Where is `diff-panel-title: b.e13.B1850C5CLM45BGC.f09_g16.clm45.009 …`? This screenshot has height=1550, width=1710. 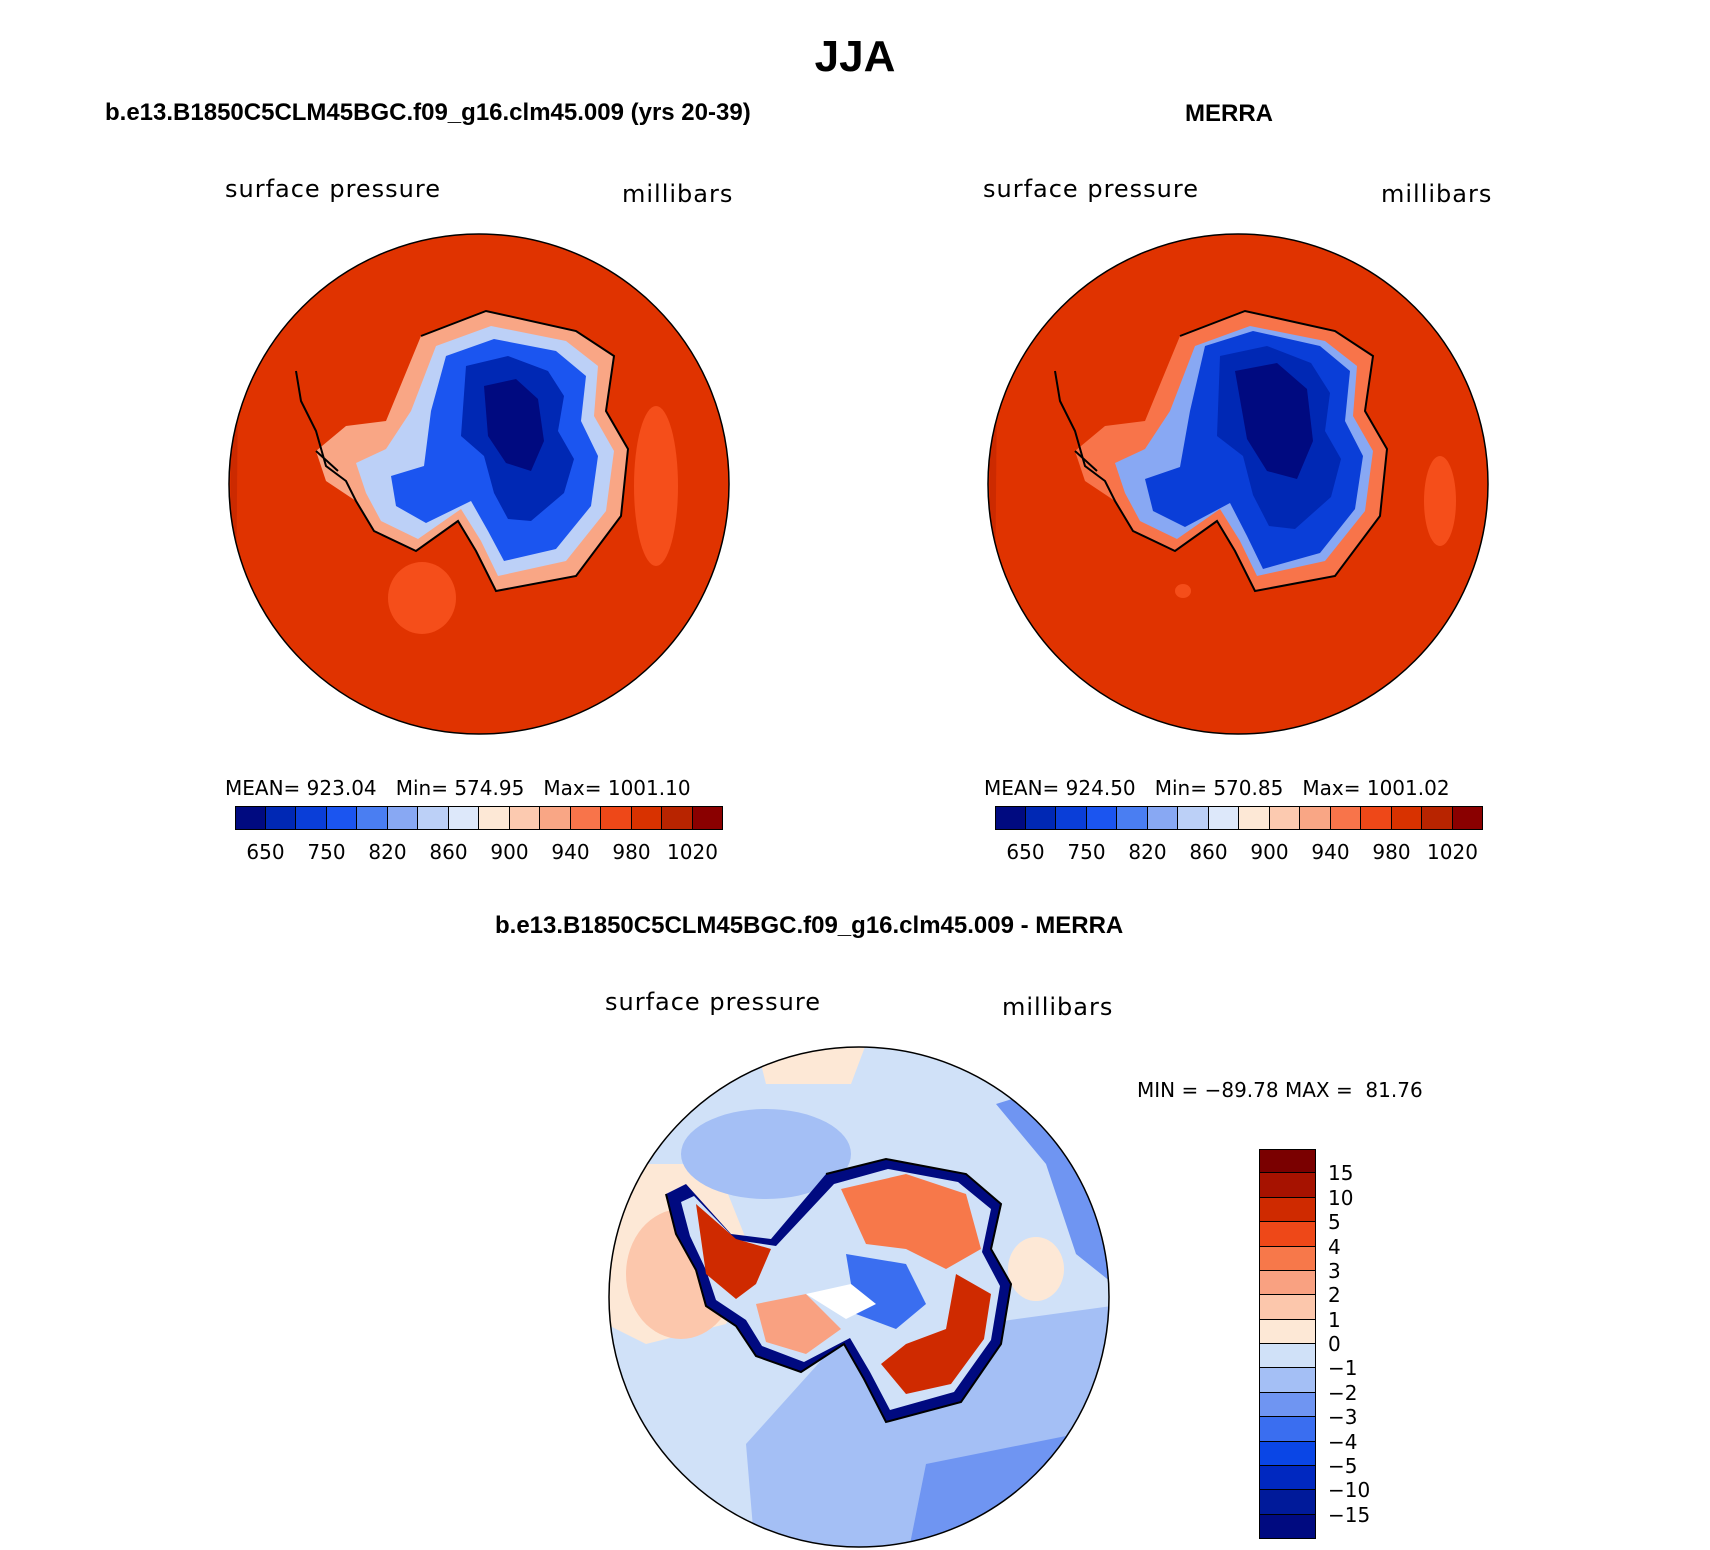 diff-panel-title: b.e13.B1850C5CLM45BGC.f09_g16.clm45.009 … is located at coordinates (809, 925).